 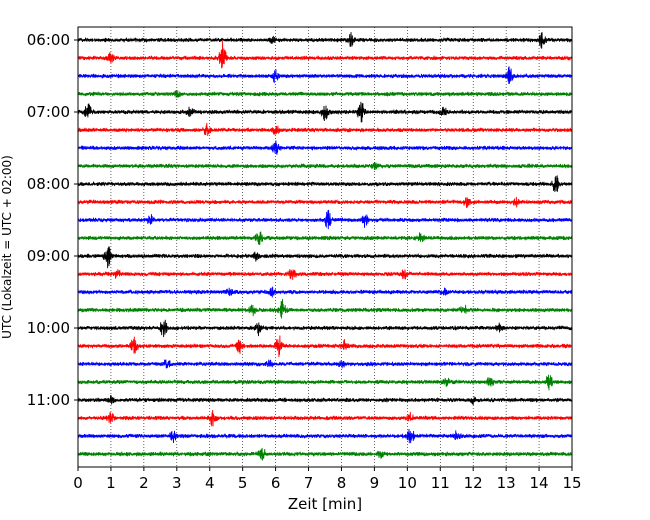 What do you see at coordinates (327, 479) in the screenshot?
I see `x-axis: 0 1 2 3 4 5 6 7 8 9 10 11 12 13 14 15` at bounding box center [327, 479].